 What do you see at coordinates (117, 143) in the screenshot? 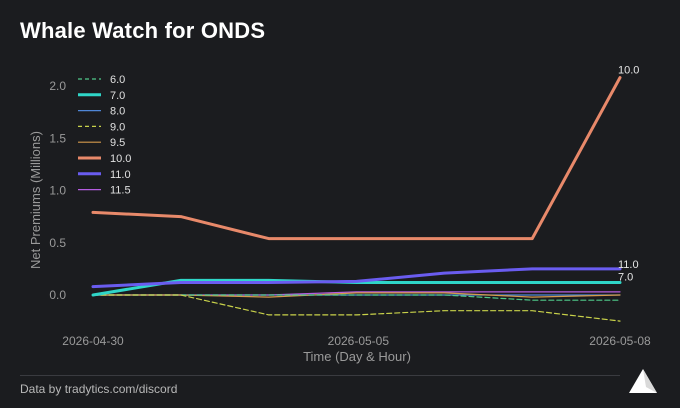
I see `legend-label: 9.5` at bounding box center [117, 143].